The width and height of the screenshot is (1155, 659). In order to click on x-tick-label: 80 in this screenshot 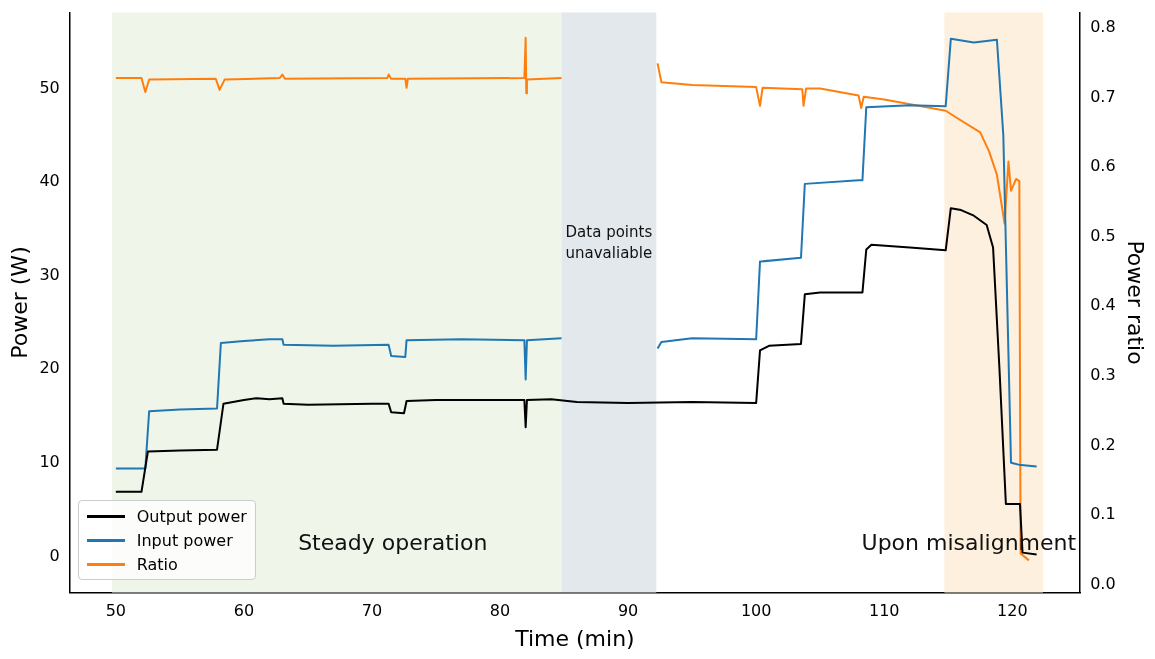, I will do `click(500, 611)`.